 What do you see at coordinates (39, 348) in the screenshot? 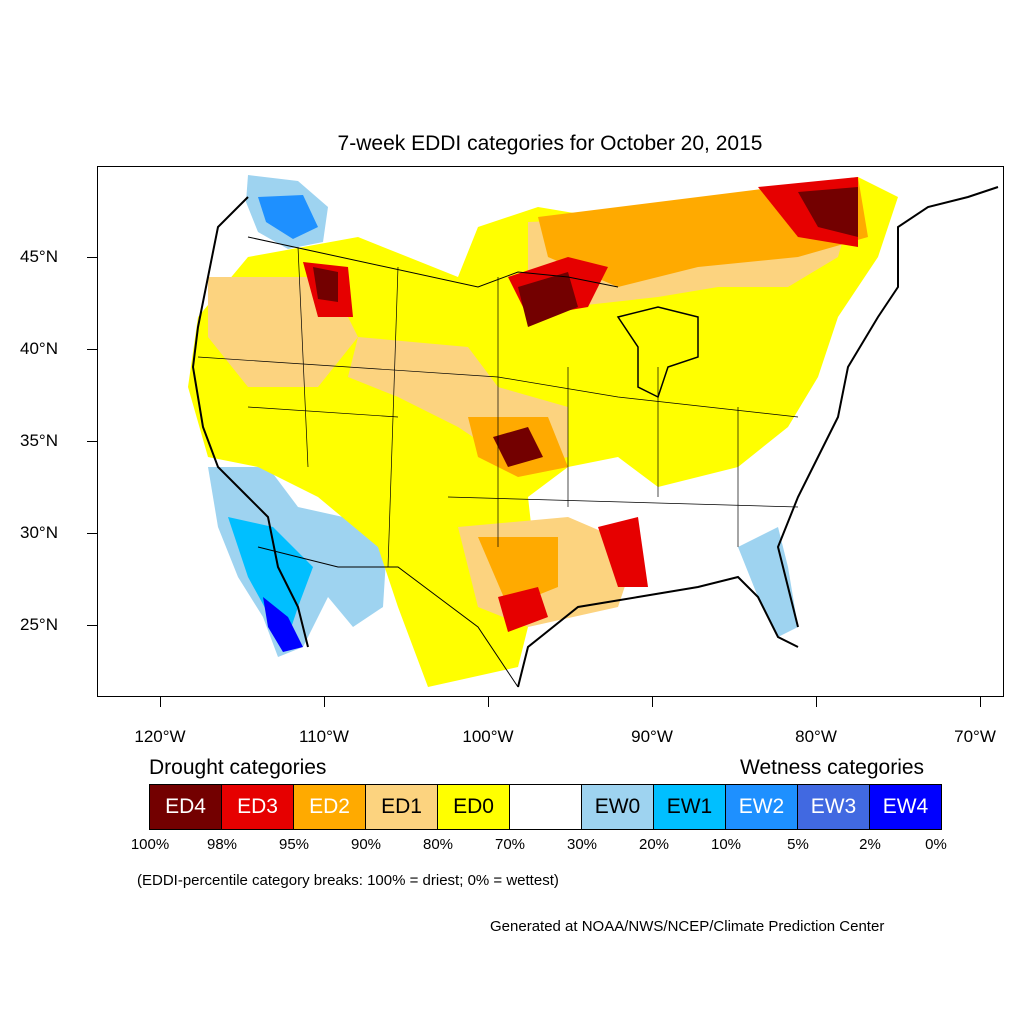
I see `lat-label-40: 40°N` at bounding box center [39, 348].